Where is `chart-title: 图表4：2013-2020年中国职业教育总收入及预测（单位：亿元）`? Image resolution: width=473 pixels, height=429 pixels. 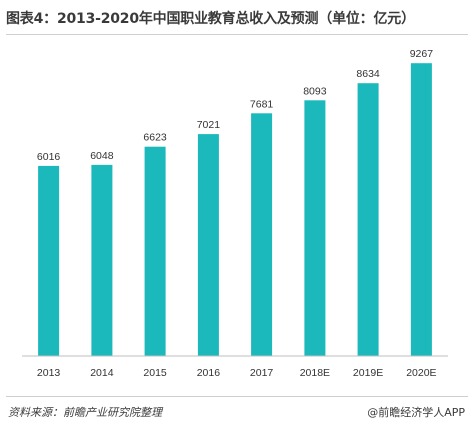 chart-title: 图表4：2013-2020年中国职业教育总收入及预测（单位：亿元） is located at coordinates (210, 19).